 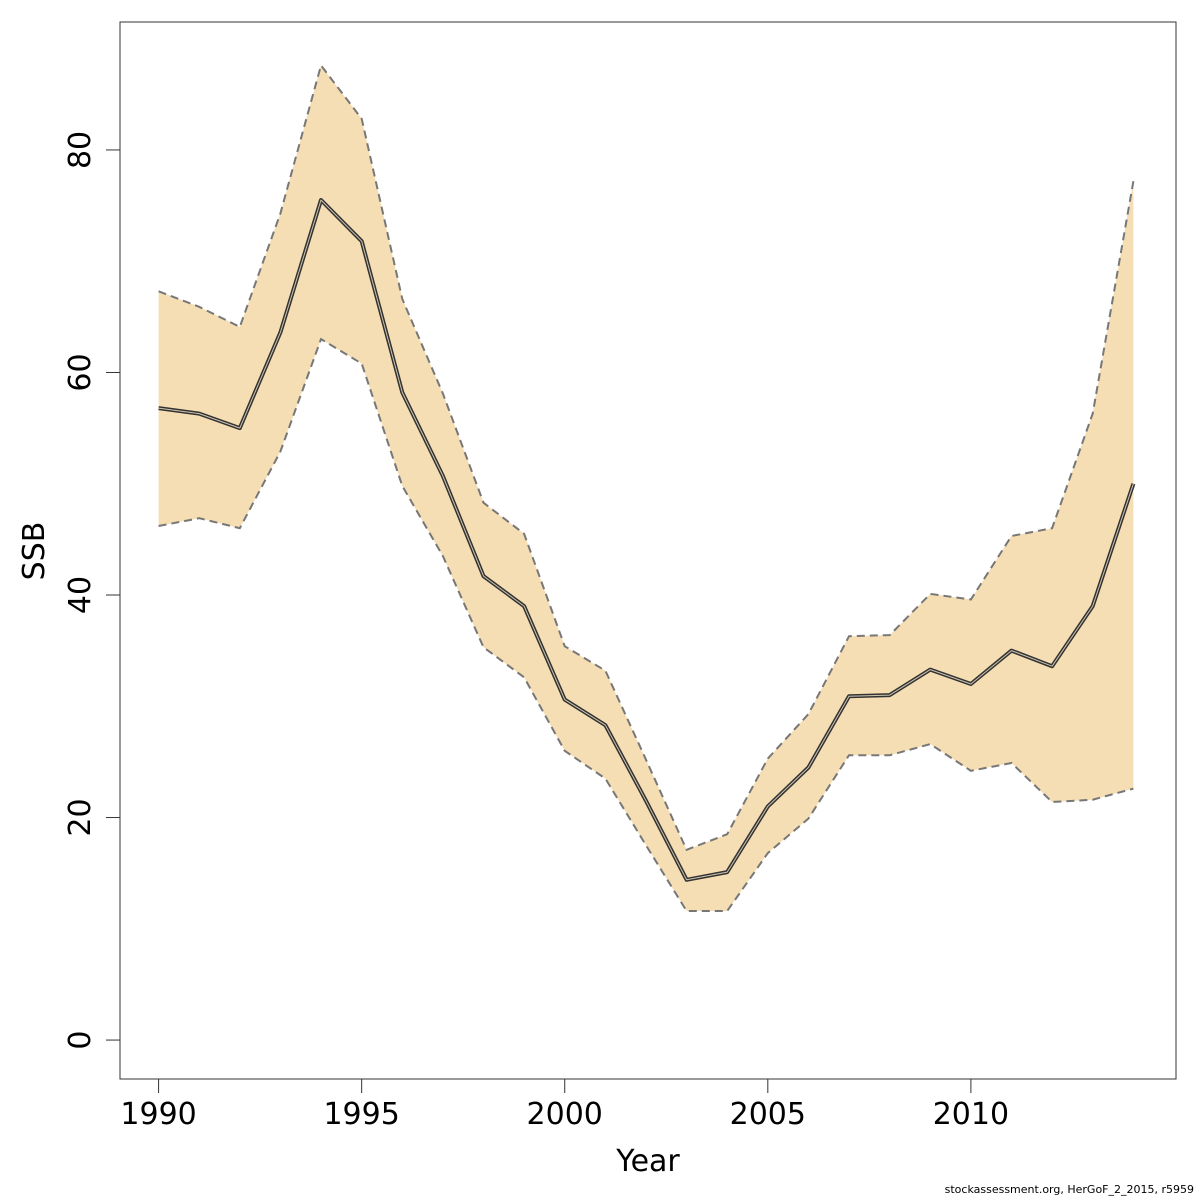 I want to click on y-axis: 0 20 40 60 80, so click(x=92, y=590).